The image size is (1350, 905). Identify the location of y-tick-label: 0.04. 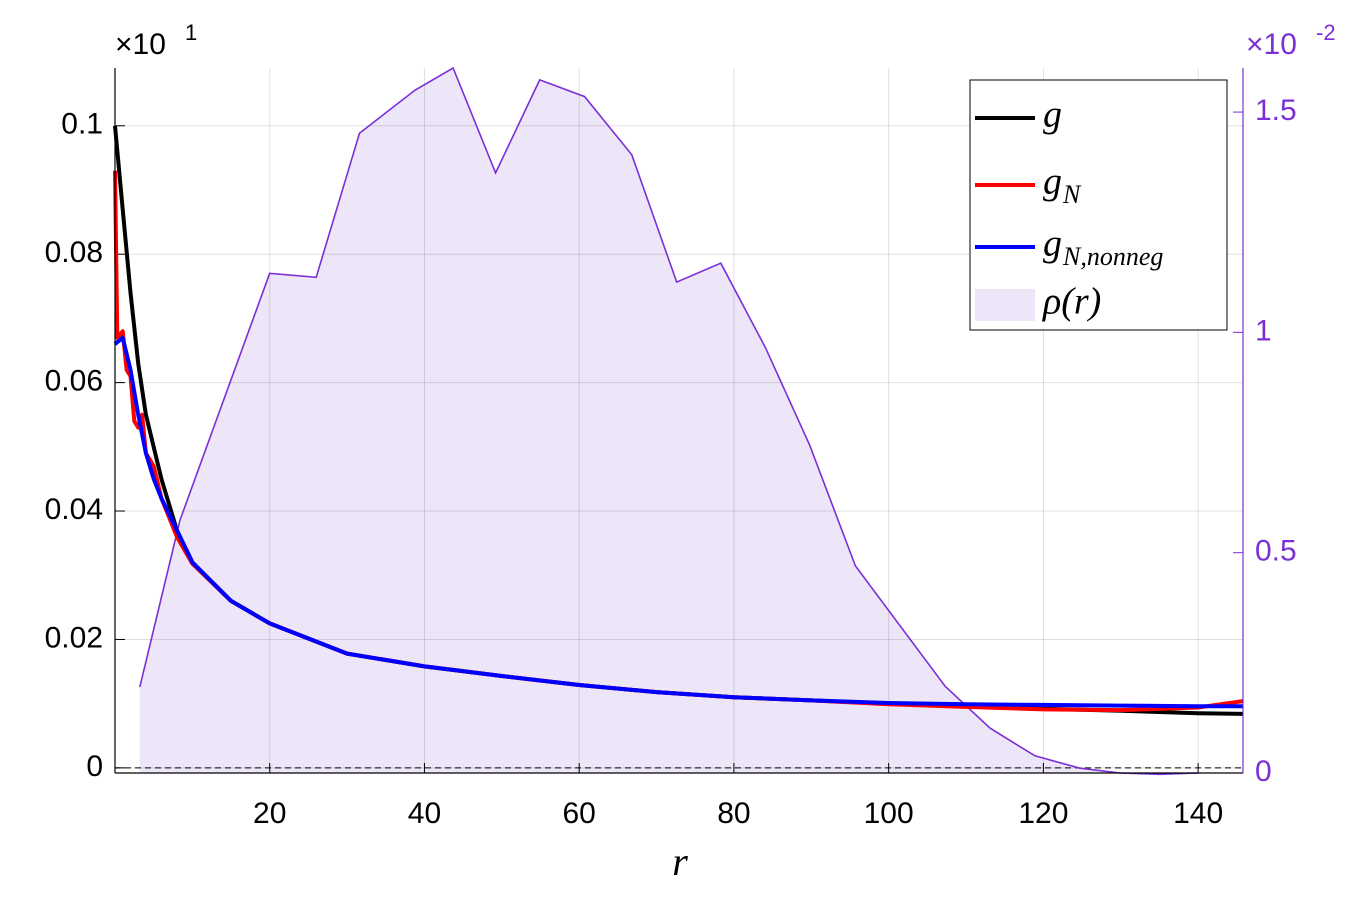
(74, 509).